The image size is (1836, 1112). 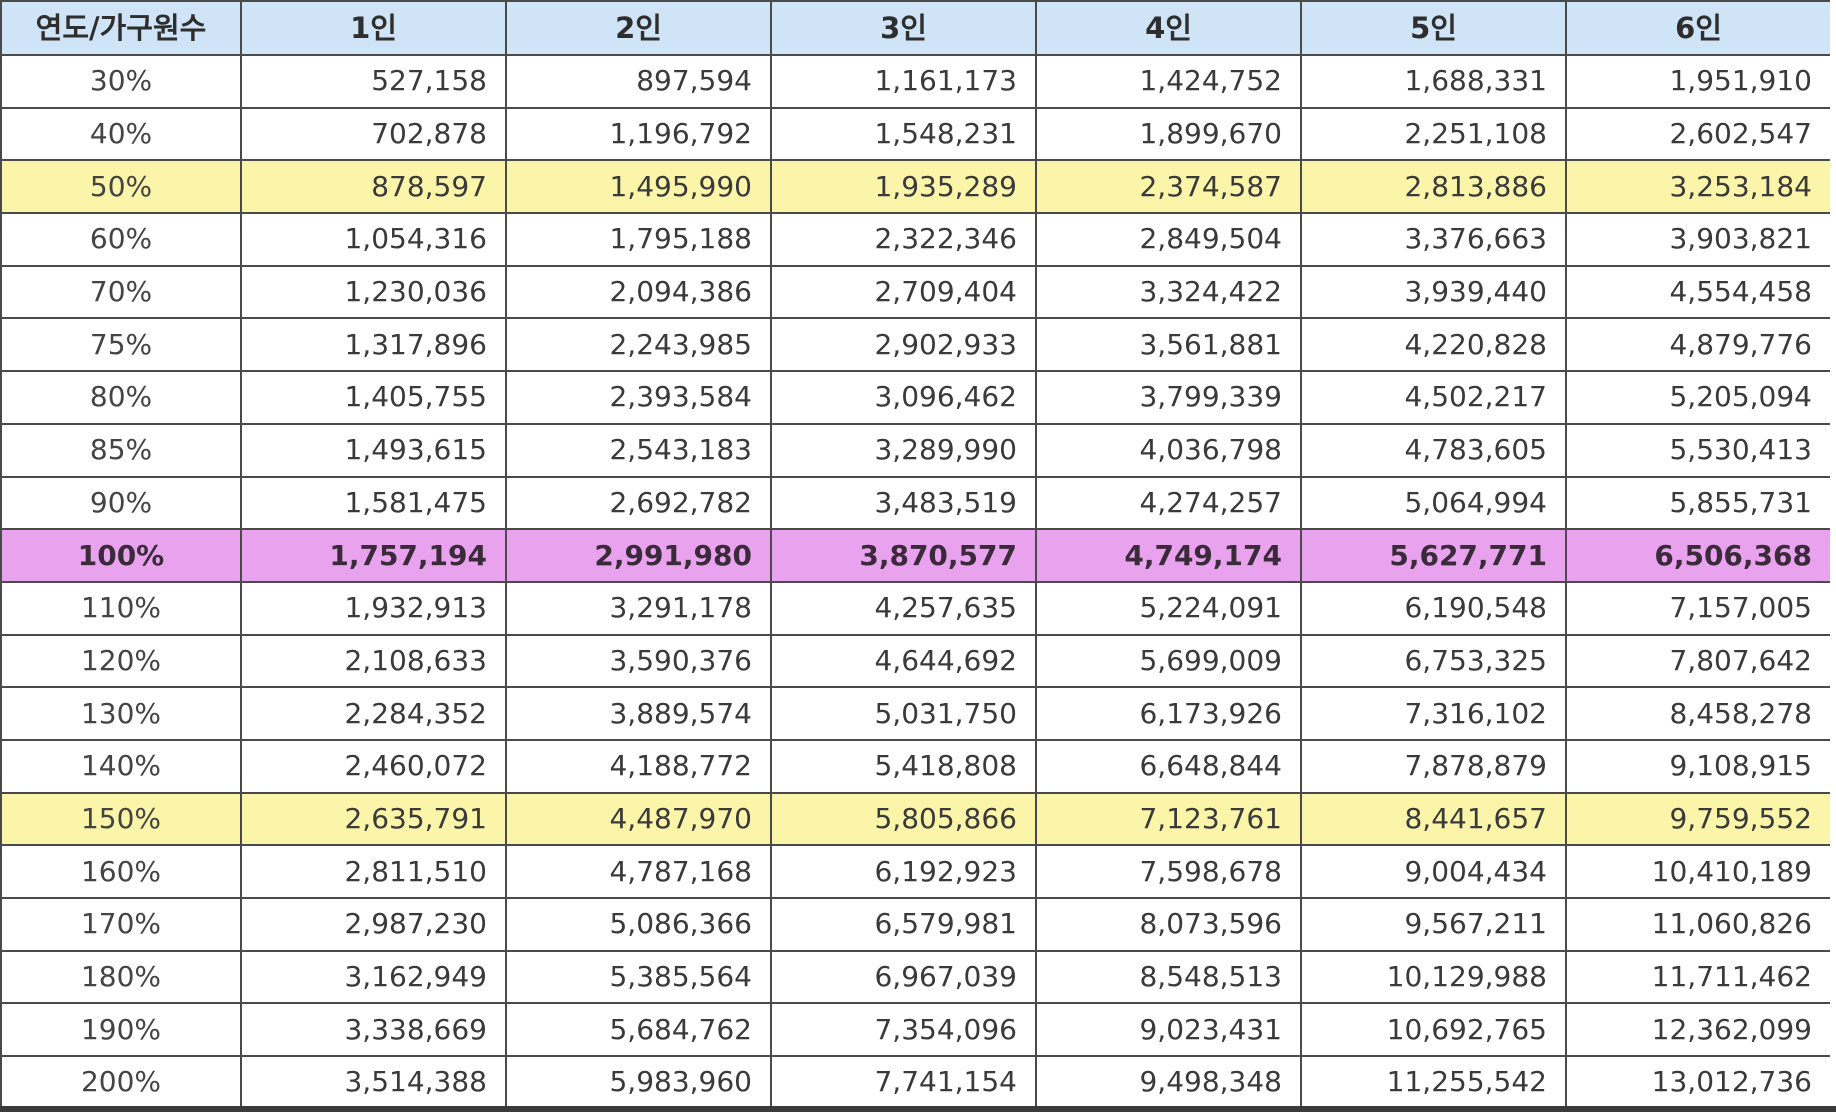 What do you see at coordinates (373, 292) in the screenshot?
I see `value-cell-1-person: 1,230,036` at bounding box center [373, 292].